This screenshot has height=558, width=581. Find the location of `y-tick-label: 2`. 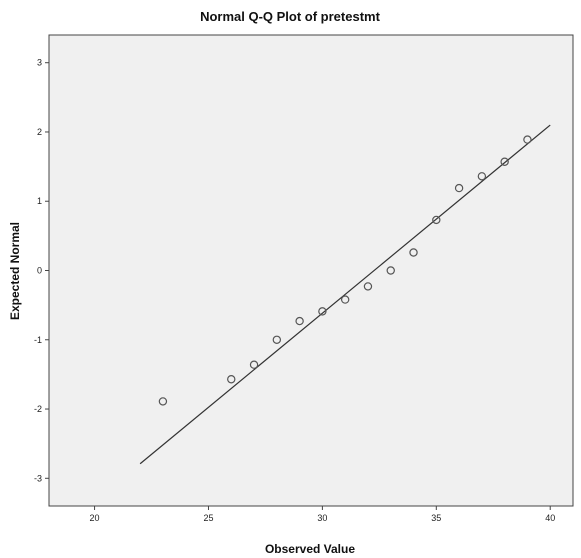

y-tick-label: 2 is located at coordinates (39, 132).